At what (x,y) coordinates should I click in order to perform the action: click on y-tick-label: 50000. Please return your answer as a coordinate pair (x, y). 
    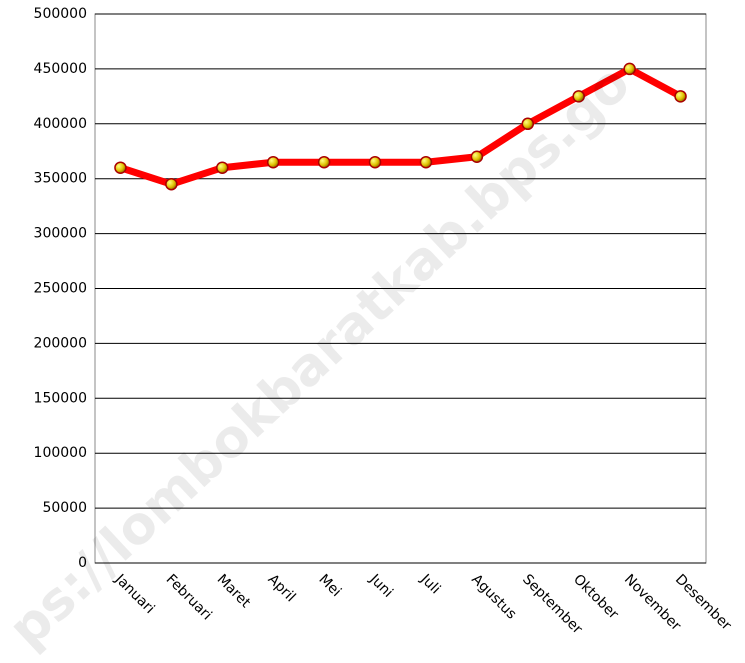
    Looking at the image, I should click on (64, 508).